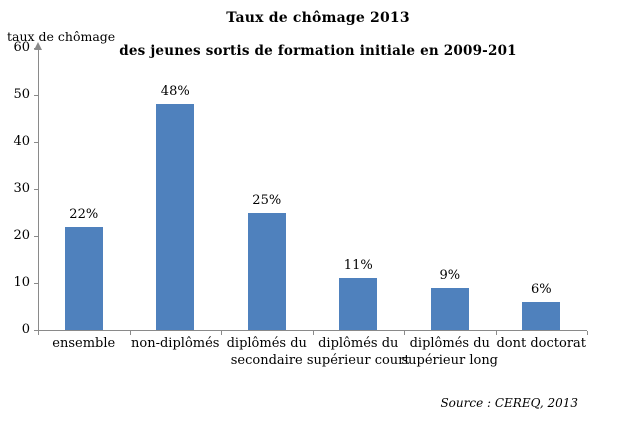 The image size is (636, 441). Describe the element at coordinates (358, 360) in the screenshot. I see `x-category-label-line: supérieur court` at that location.